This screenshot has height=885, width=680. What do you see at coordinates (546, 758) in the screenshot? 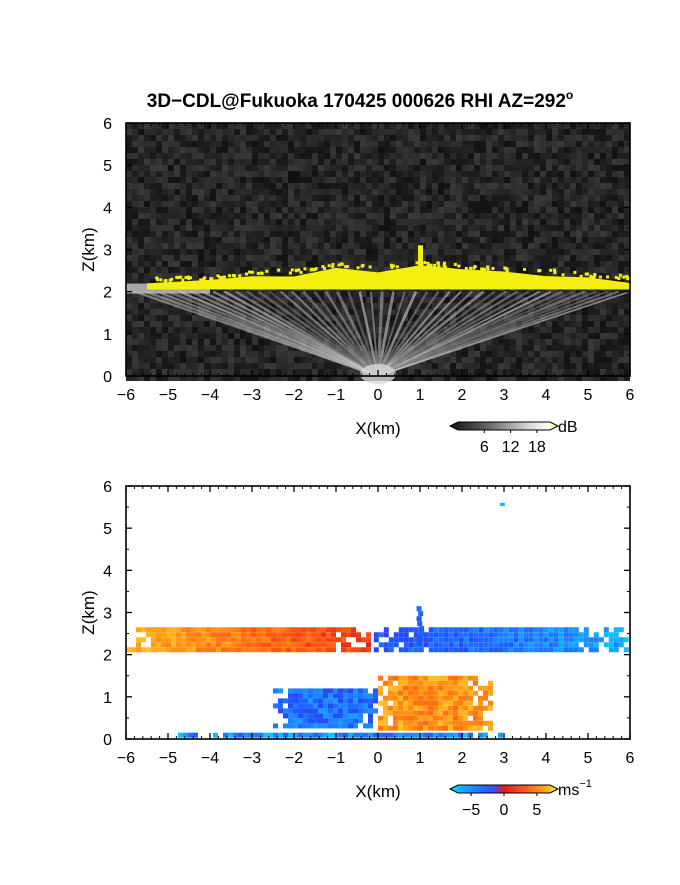
I see `x-tick-label: 4` at bounding box center [546, 758].